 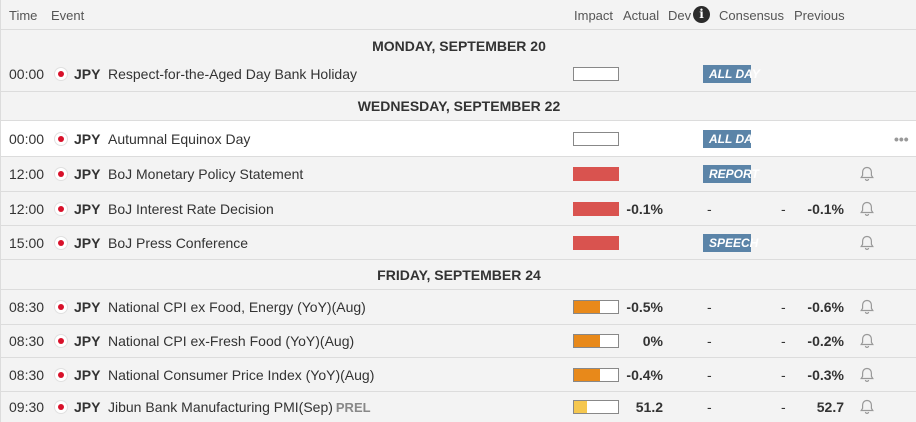 I want to click on col-event-header: Event, so click(x=68, y=15).